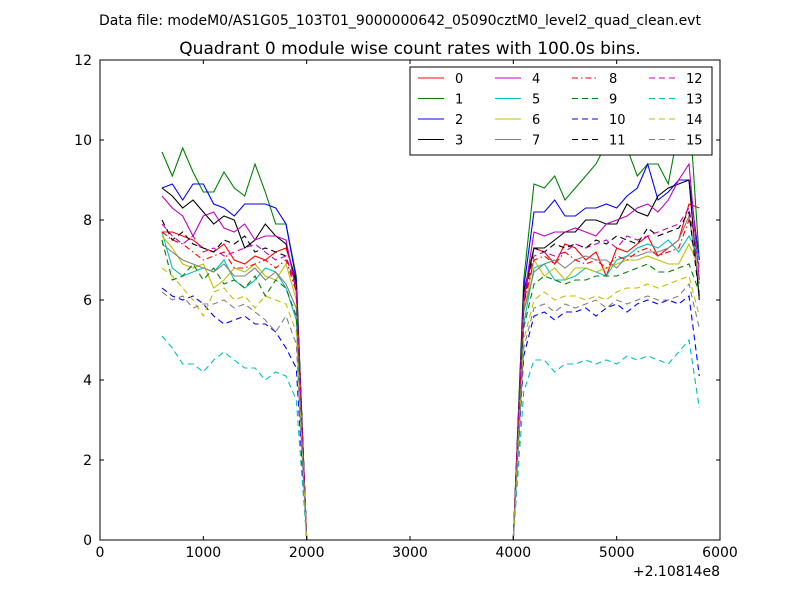  I want to click on y-tick-label: 2, so click(87, 461).